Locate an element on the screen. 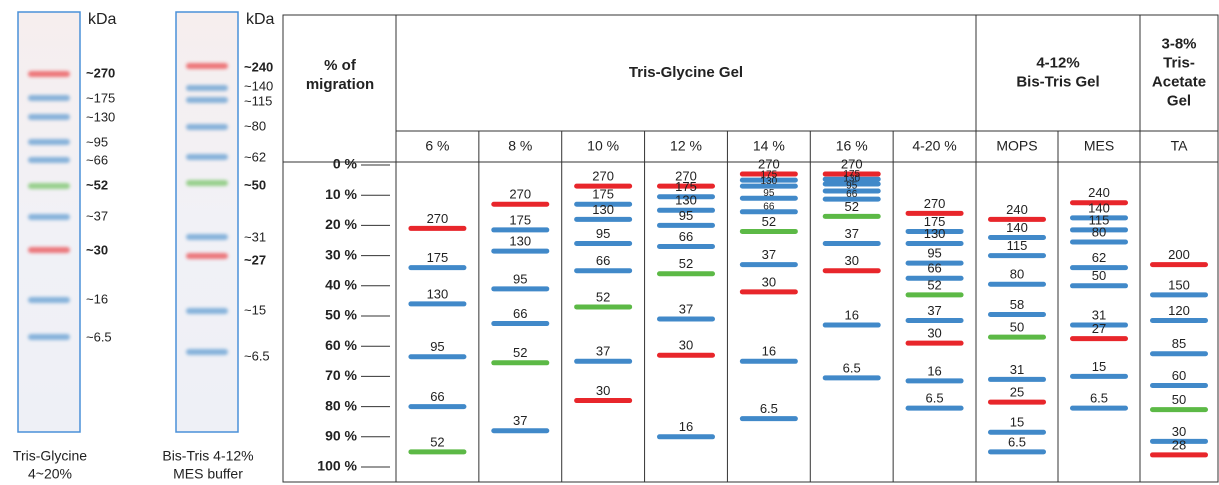  y-tick-label: 50 % is located at coordinates (341, 315).